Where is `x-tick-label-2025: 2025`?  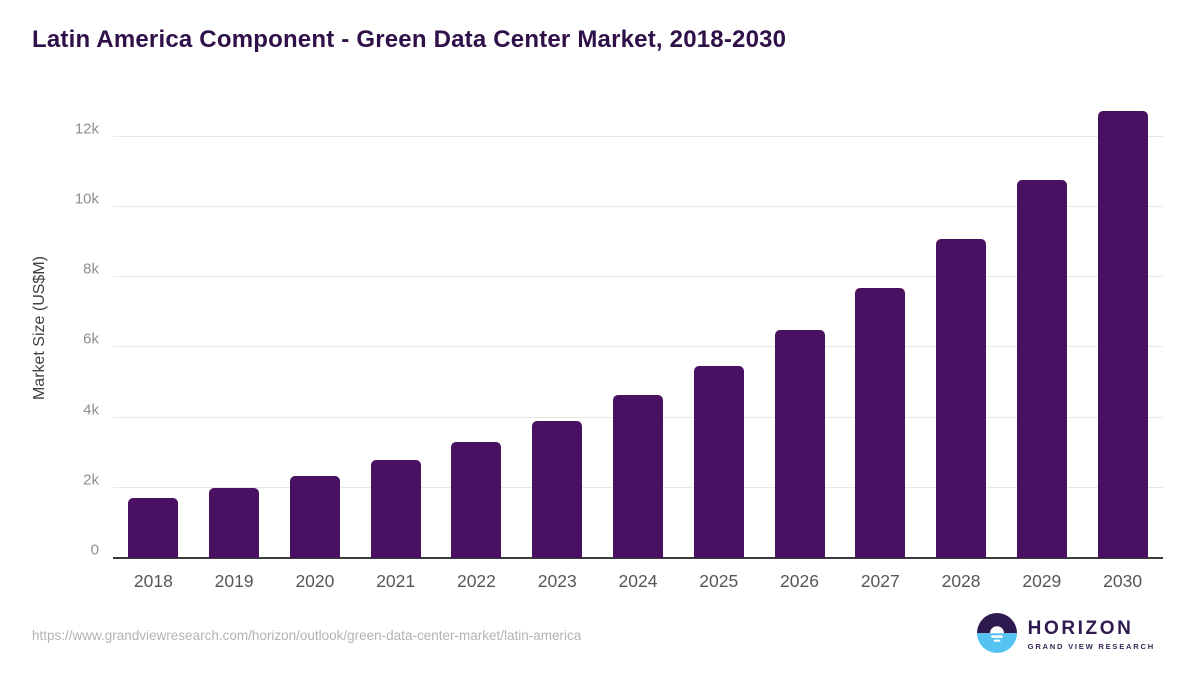 x-tick-label-2025: 2025 is located at coordinates (719, 581).